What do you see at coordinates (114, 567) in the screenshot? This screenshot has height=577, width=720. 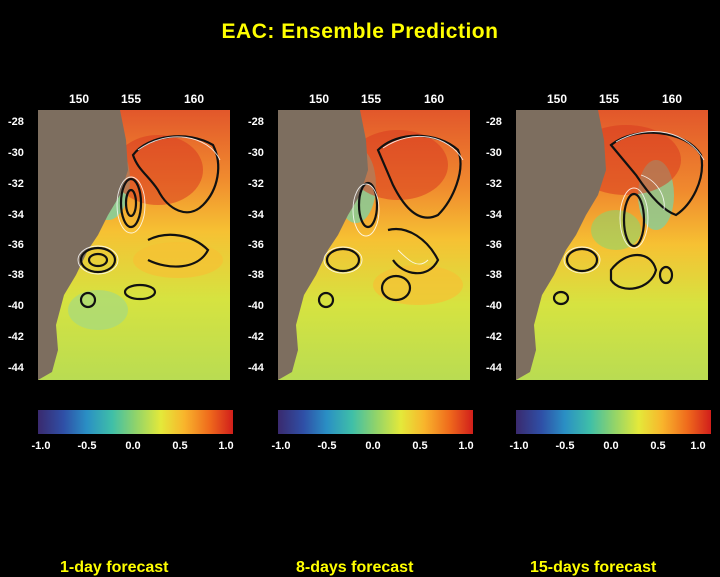 I see `panel-caption: 1-day forecast` at bounding box center [114, 567].